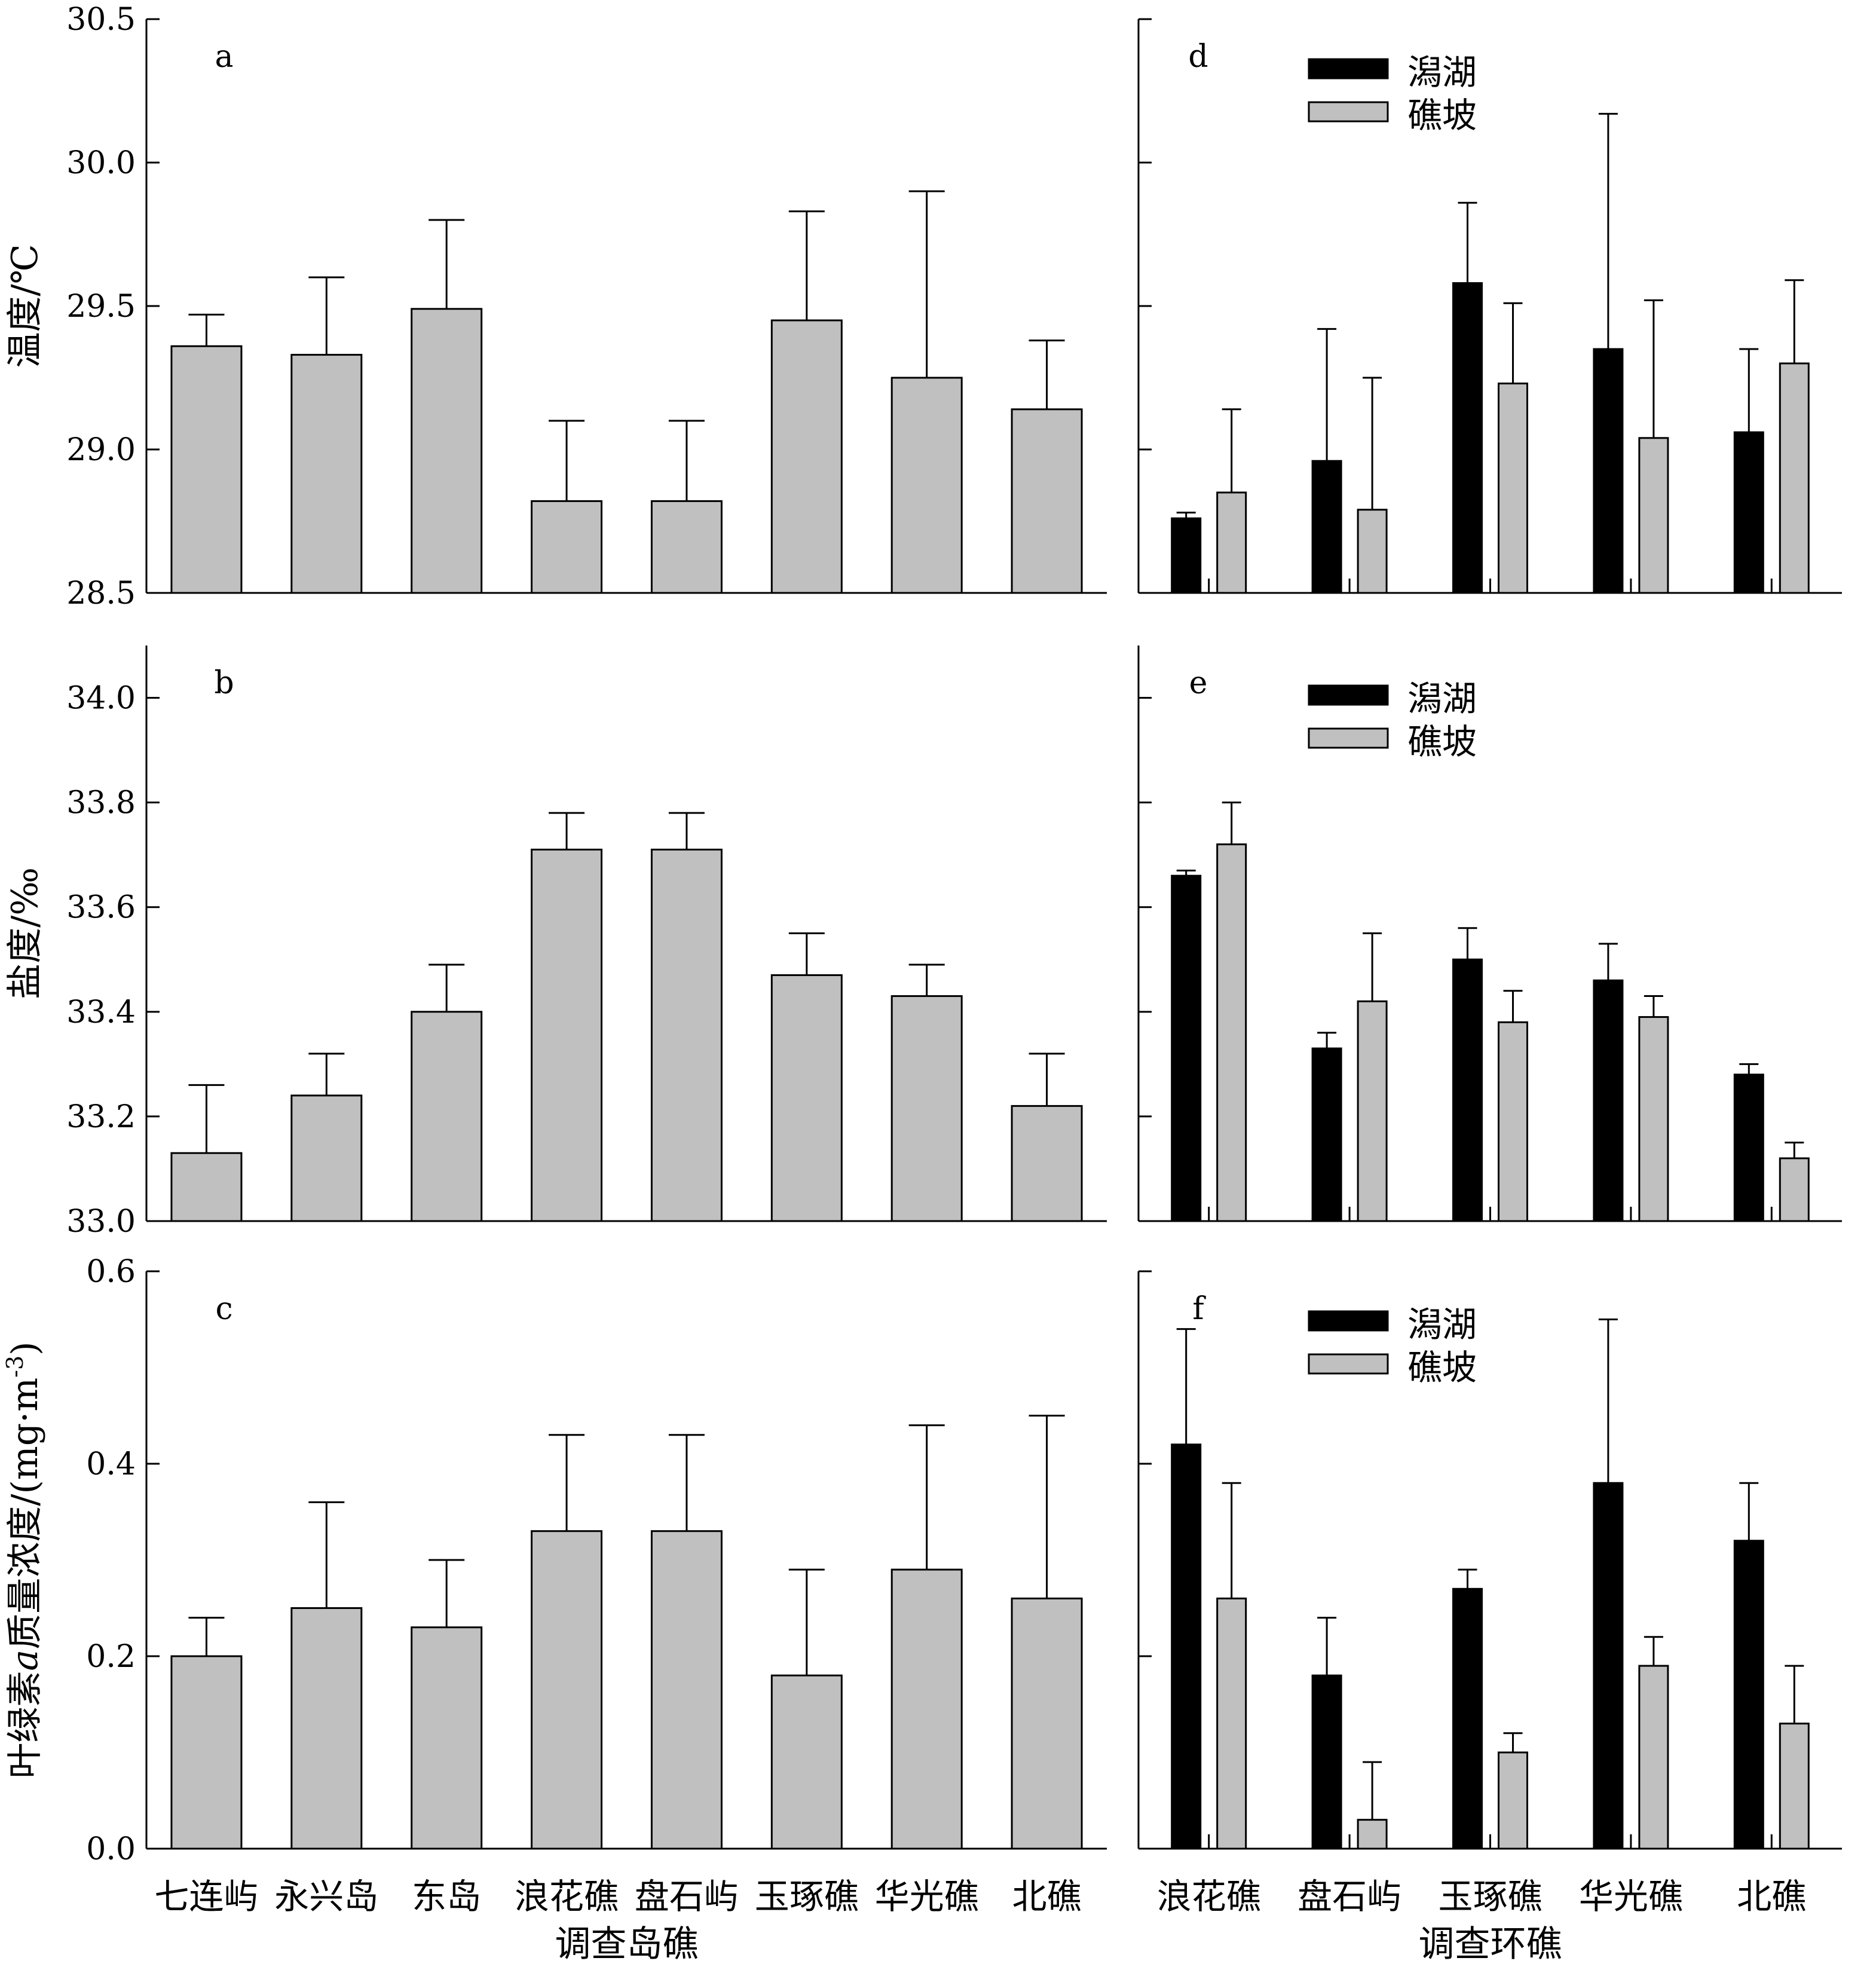 The image size is (1876, 1967). Describe the element at coordinates (1198, 57) in the screenshot. I see `panel-label: d` at that location.